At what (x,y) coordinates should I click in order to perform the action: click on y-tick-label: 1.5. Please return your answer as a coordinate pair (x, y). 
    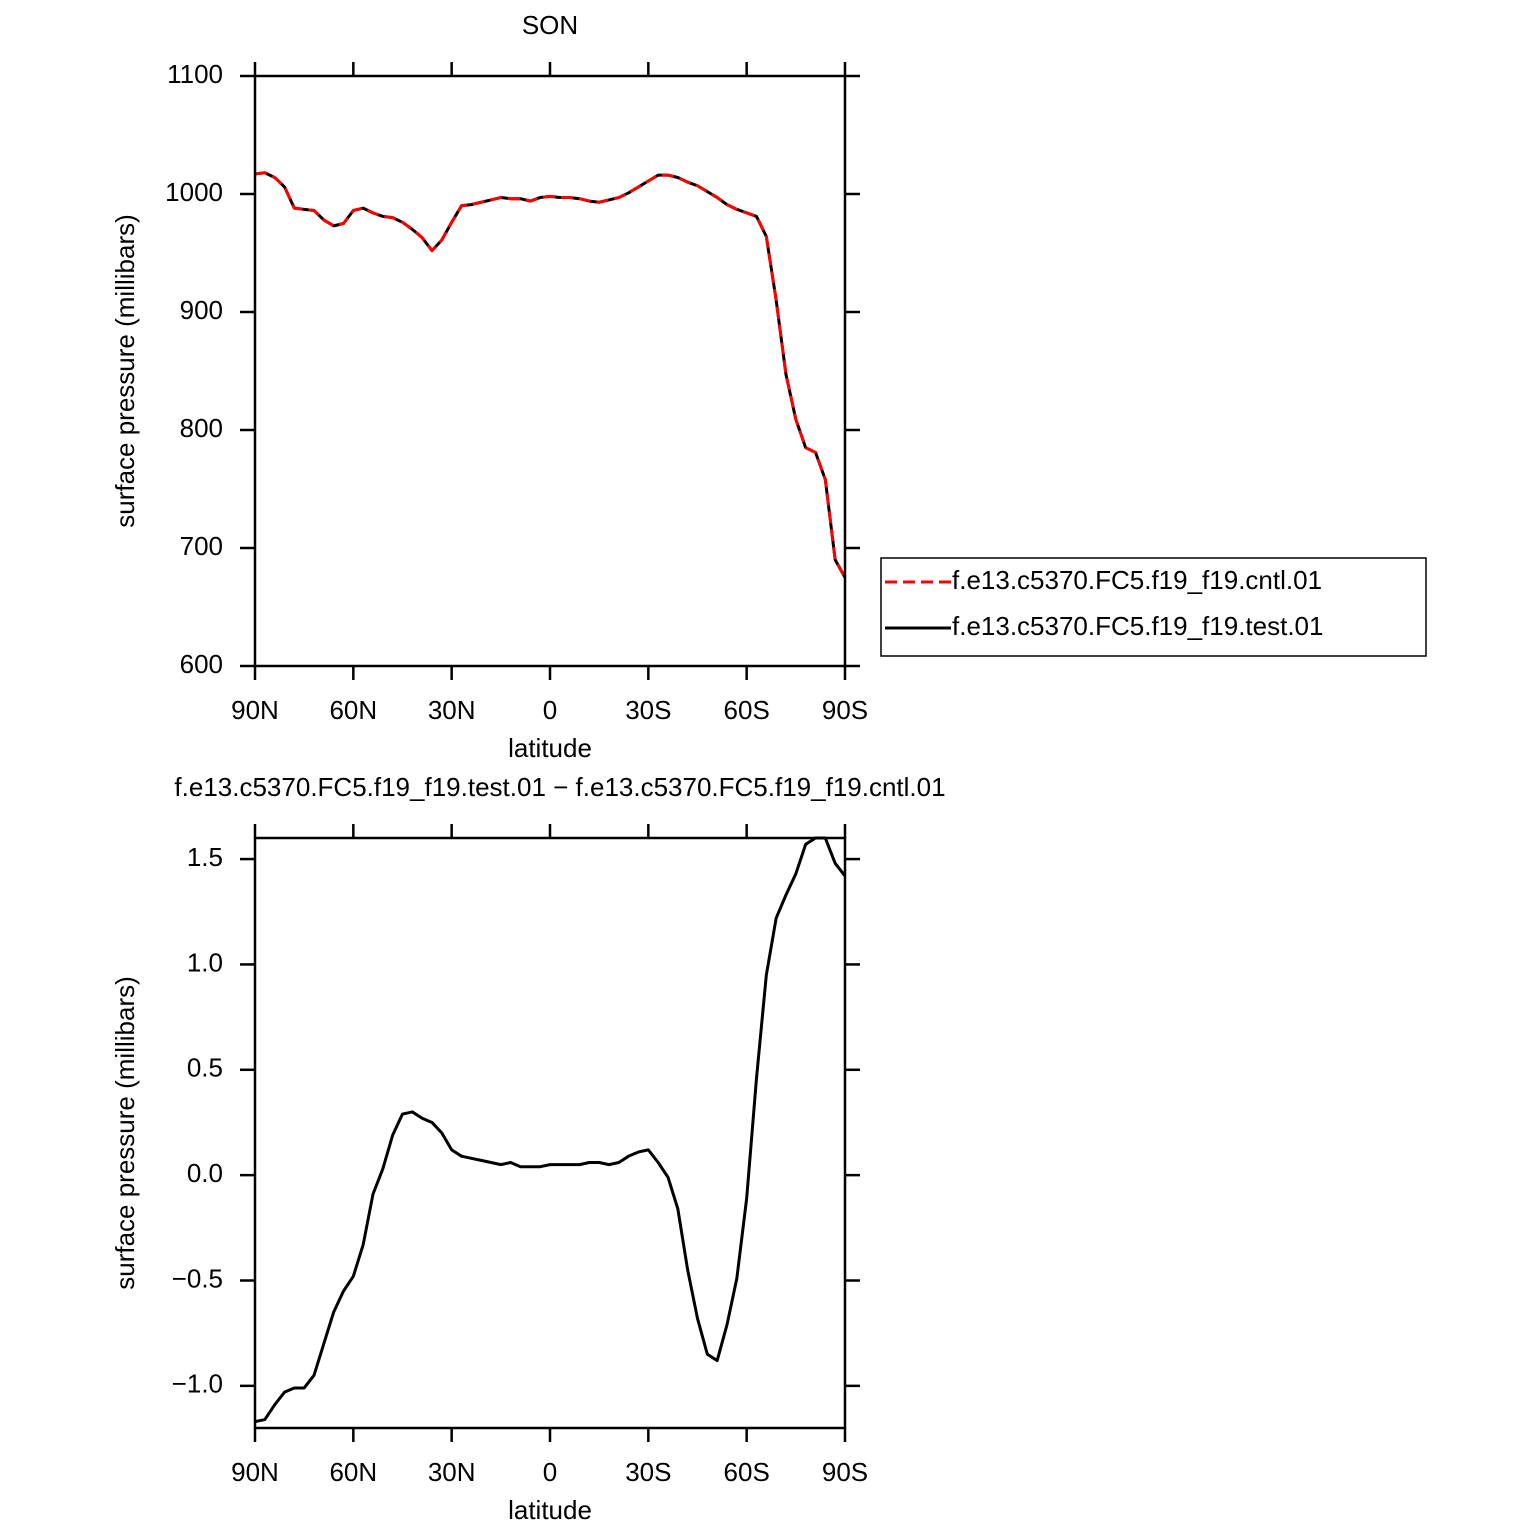
    Looking at the image, I should click on (205, 857).